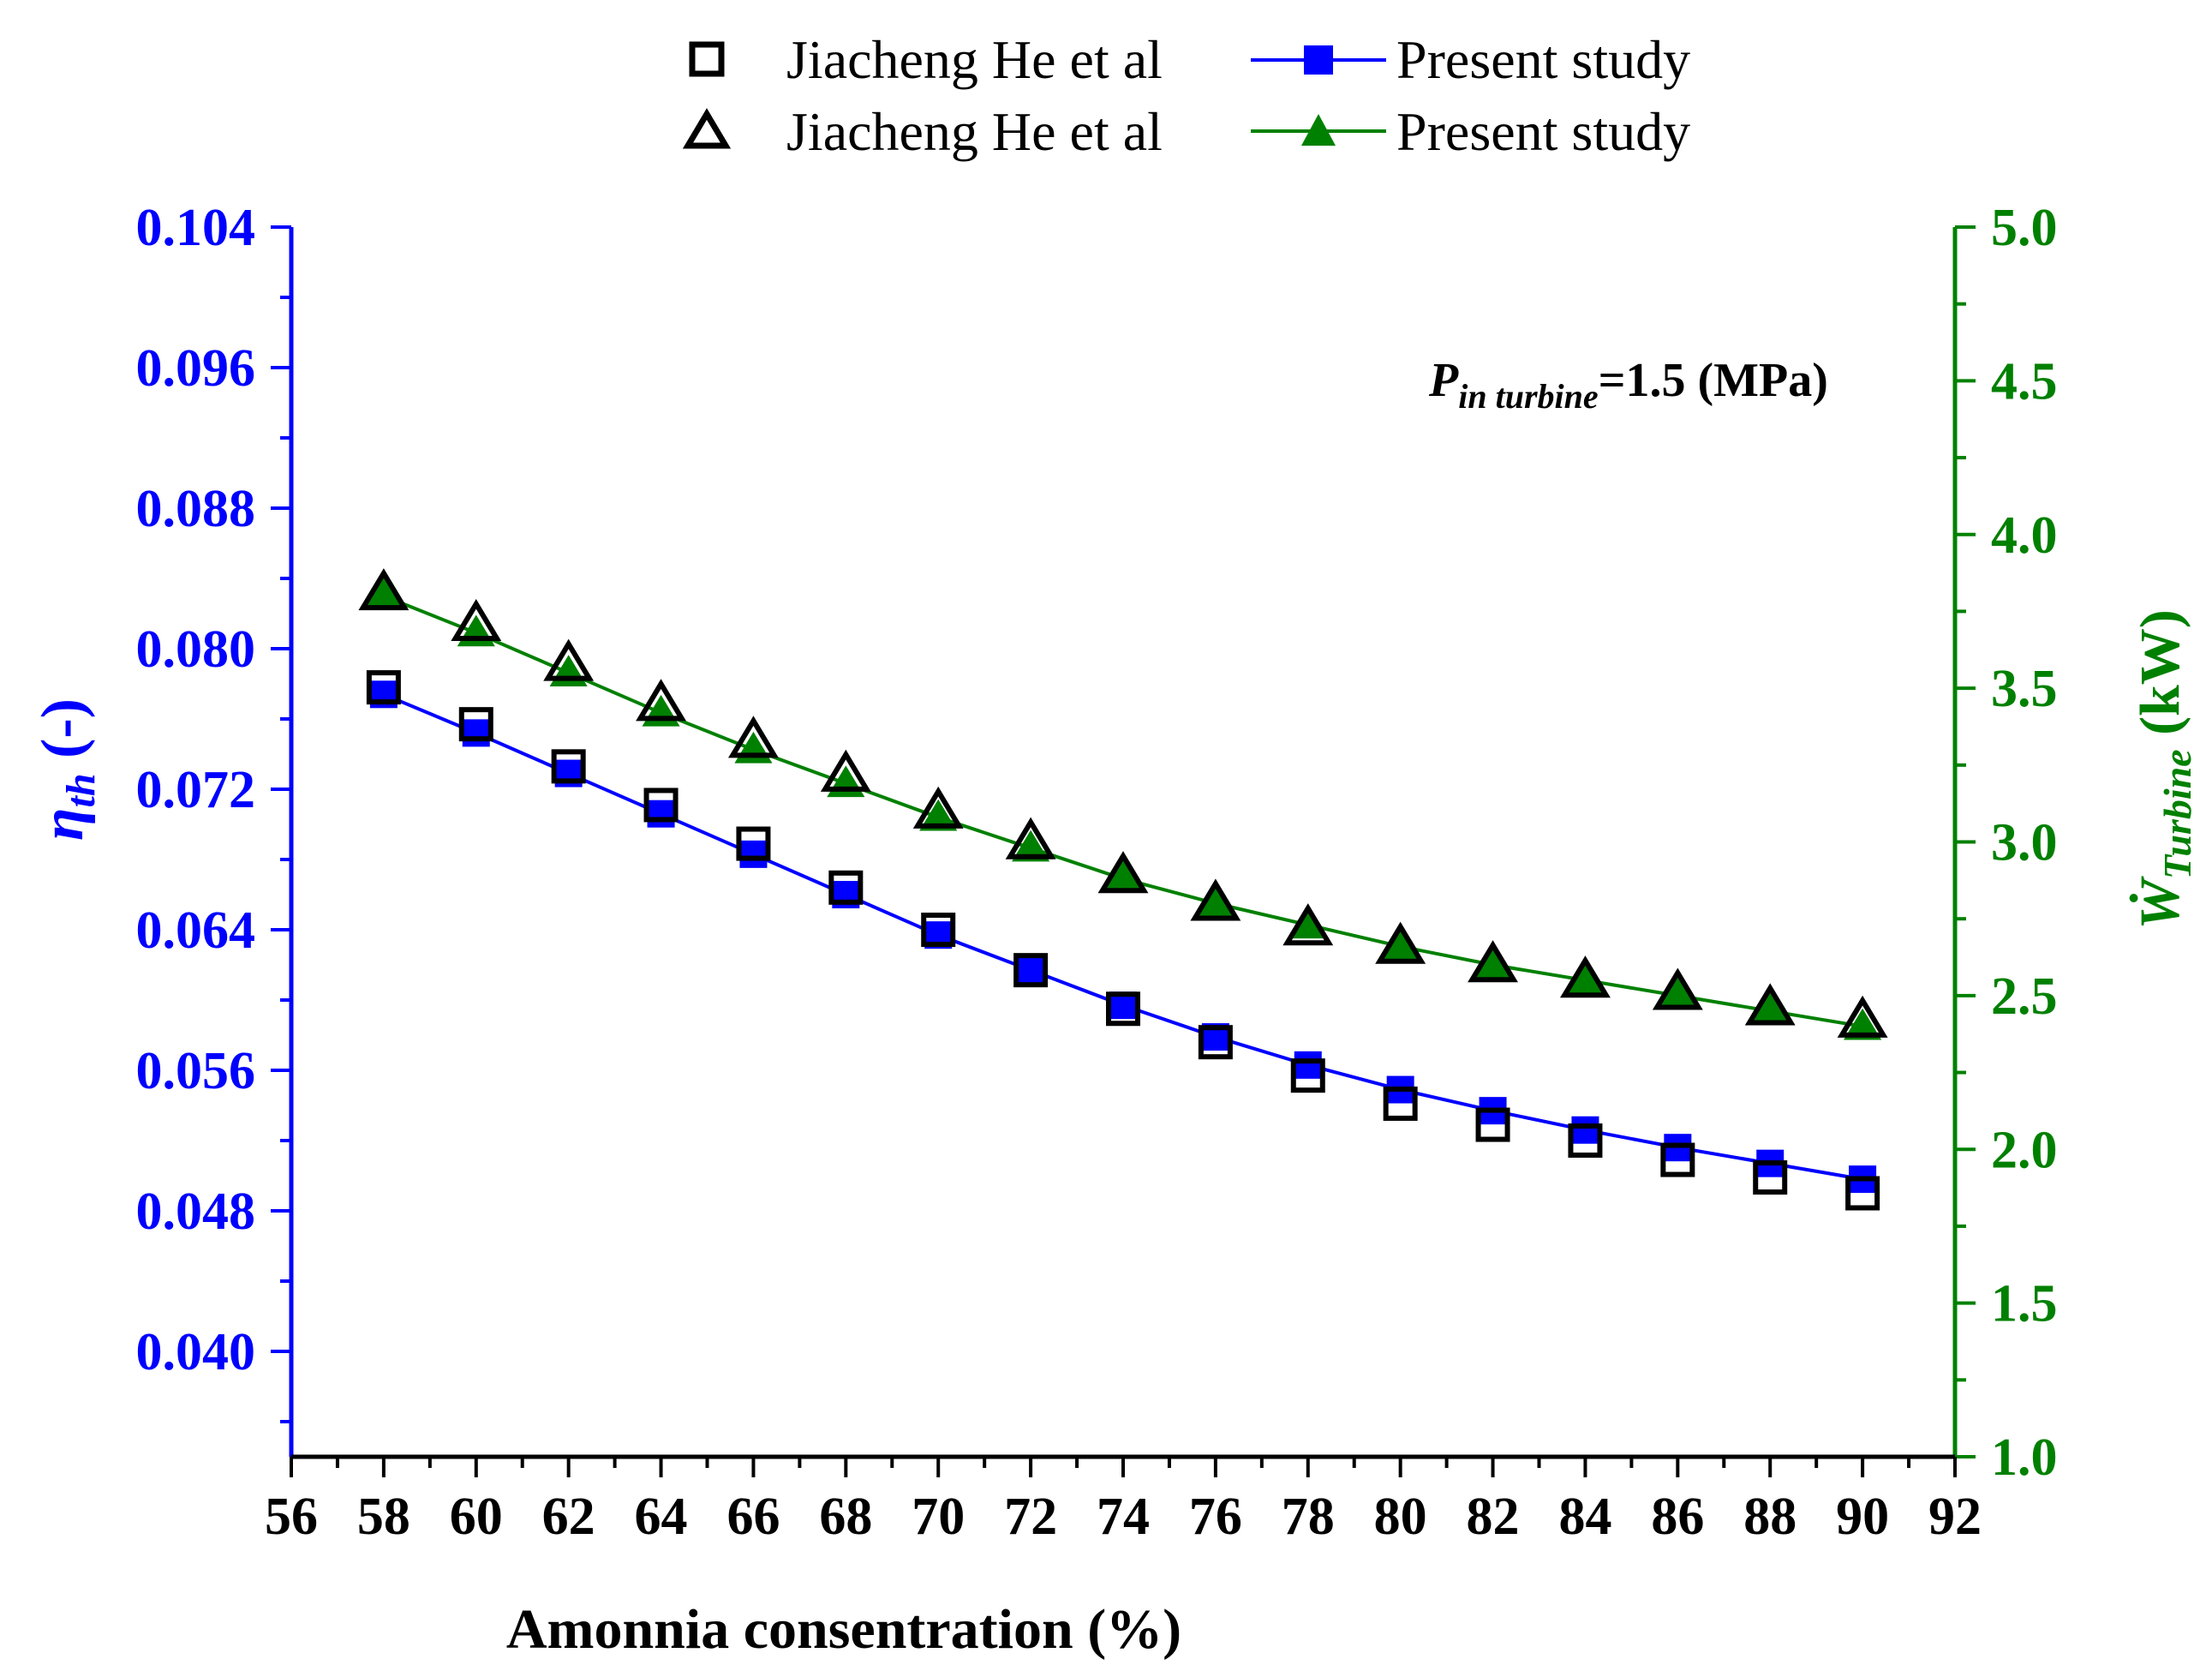 Image resolution: width=2212 pixels, height=1677 pixels. What do you see at coordinates (196, 931) in the screenshot?
I see `left-tick-label: 0.064` at bounding box center [196, 931].